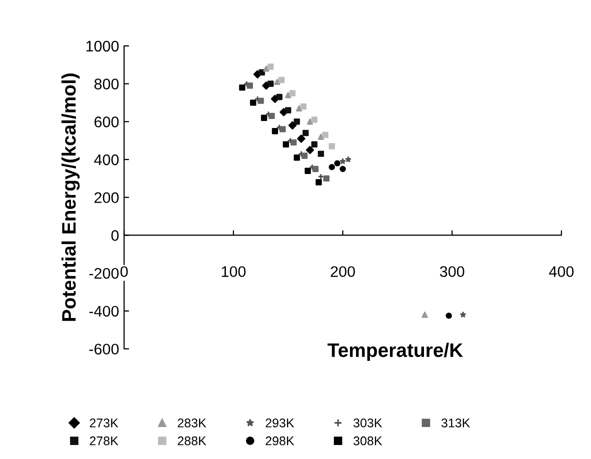  I want to click on y-tick-label: -200, so click(104, 273).